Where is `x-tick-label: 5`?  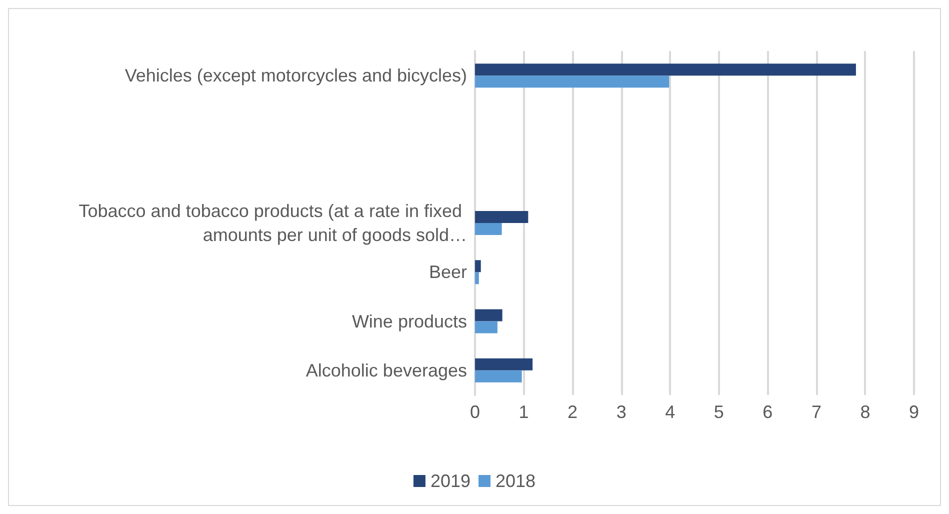
x-tick-label: 5 is located at coordinates (719, 412).